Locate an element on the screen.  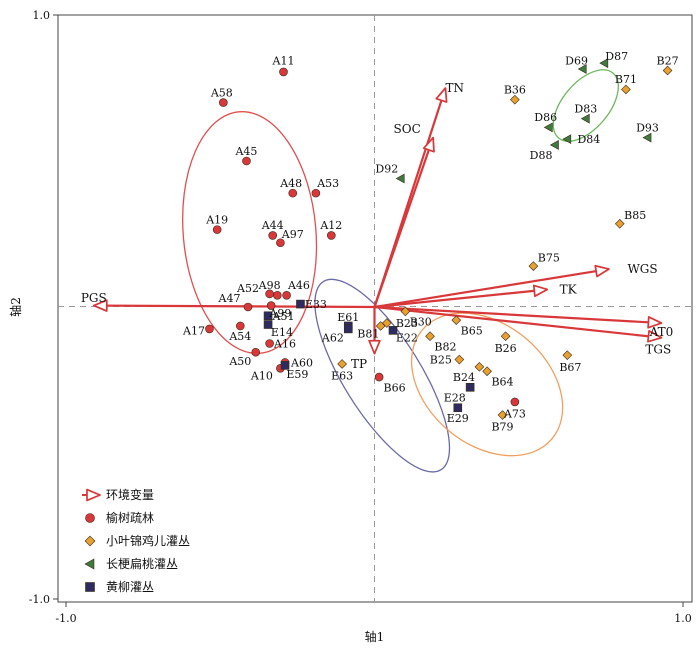
point-label-b75: B75 is located at coordinates (549, 257).